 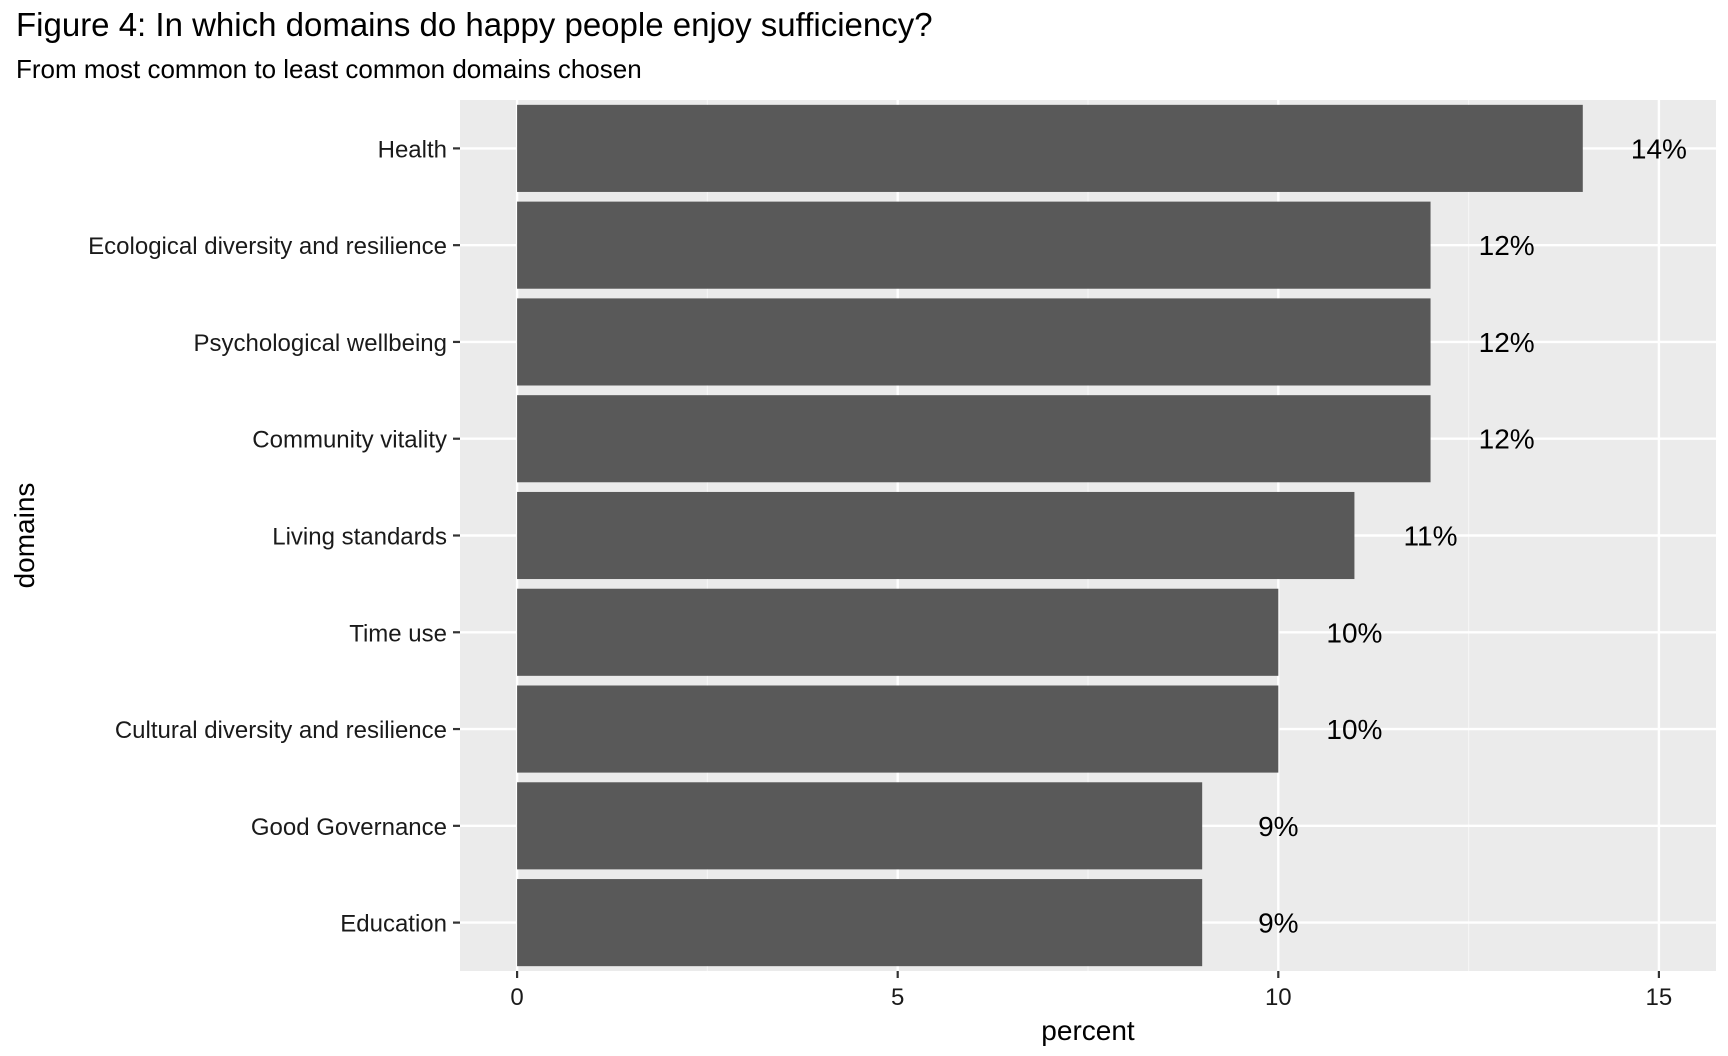 What do you see at coordinates (897, 997) in the screenshot?
I see `x-tick-label: 5` at bounding box center [897, 997].